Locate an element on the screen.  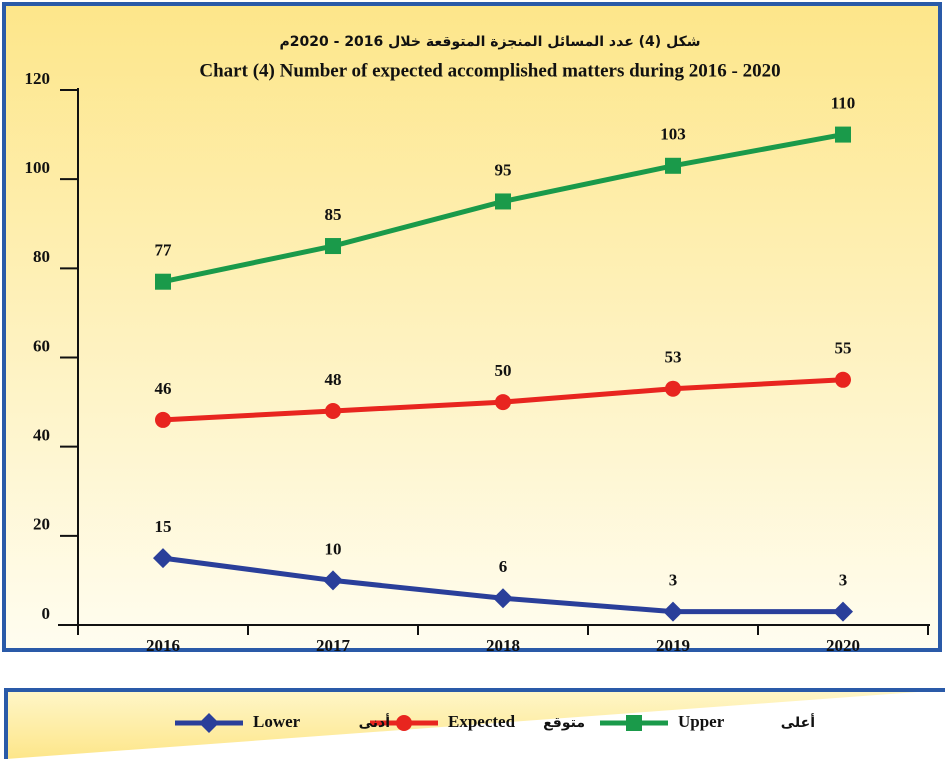
legend-panel is located at coordinates (474, 723).